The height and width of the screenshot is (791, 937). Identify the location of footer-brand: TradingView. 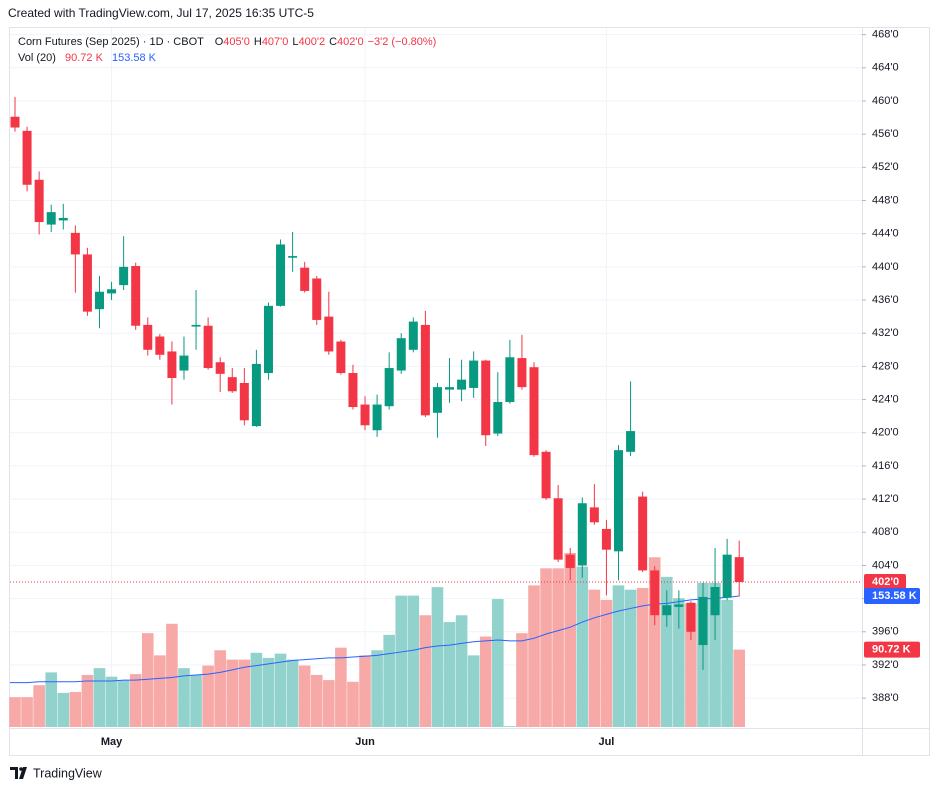
(68, 773).